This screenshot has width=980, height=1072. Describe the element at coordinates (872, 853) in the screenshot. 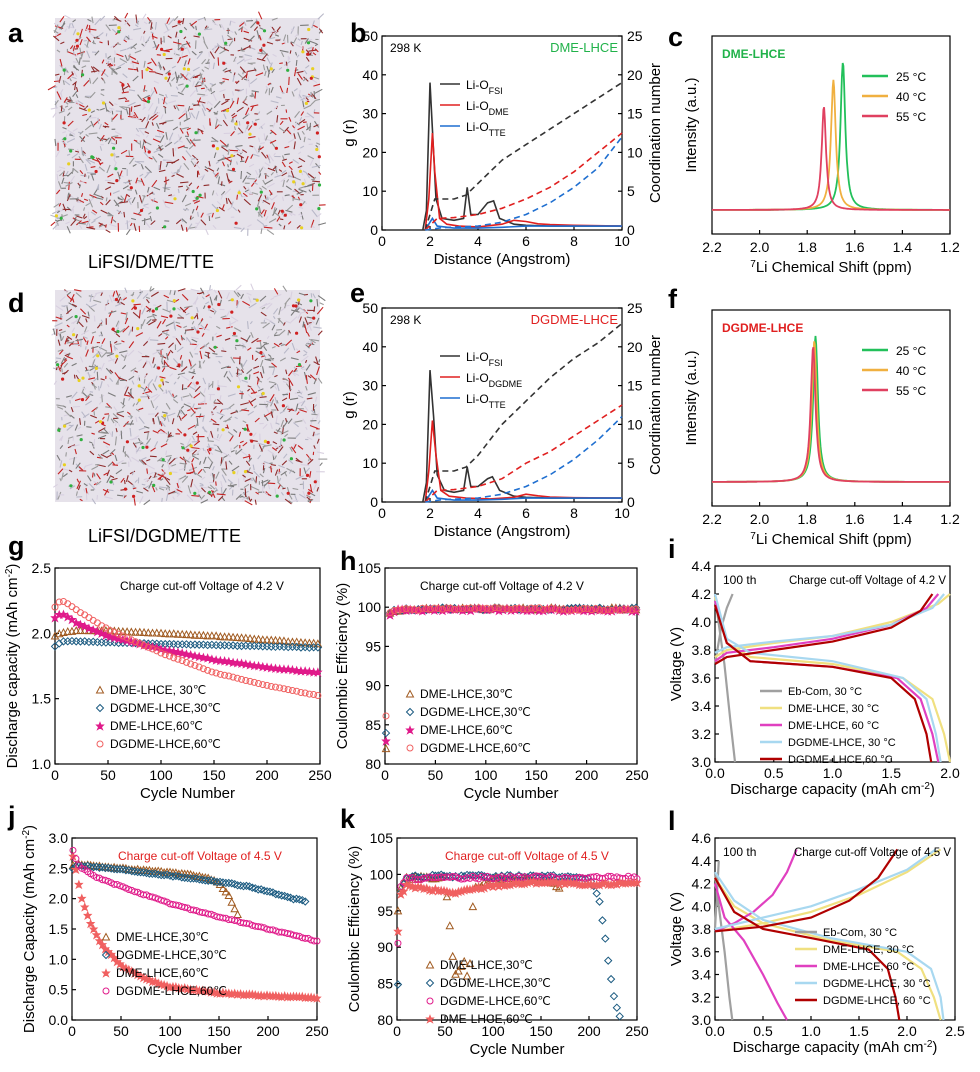

I see `annotation: Charge cut-off Voltage of 4.5 V` at that location.